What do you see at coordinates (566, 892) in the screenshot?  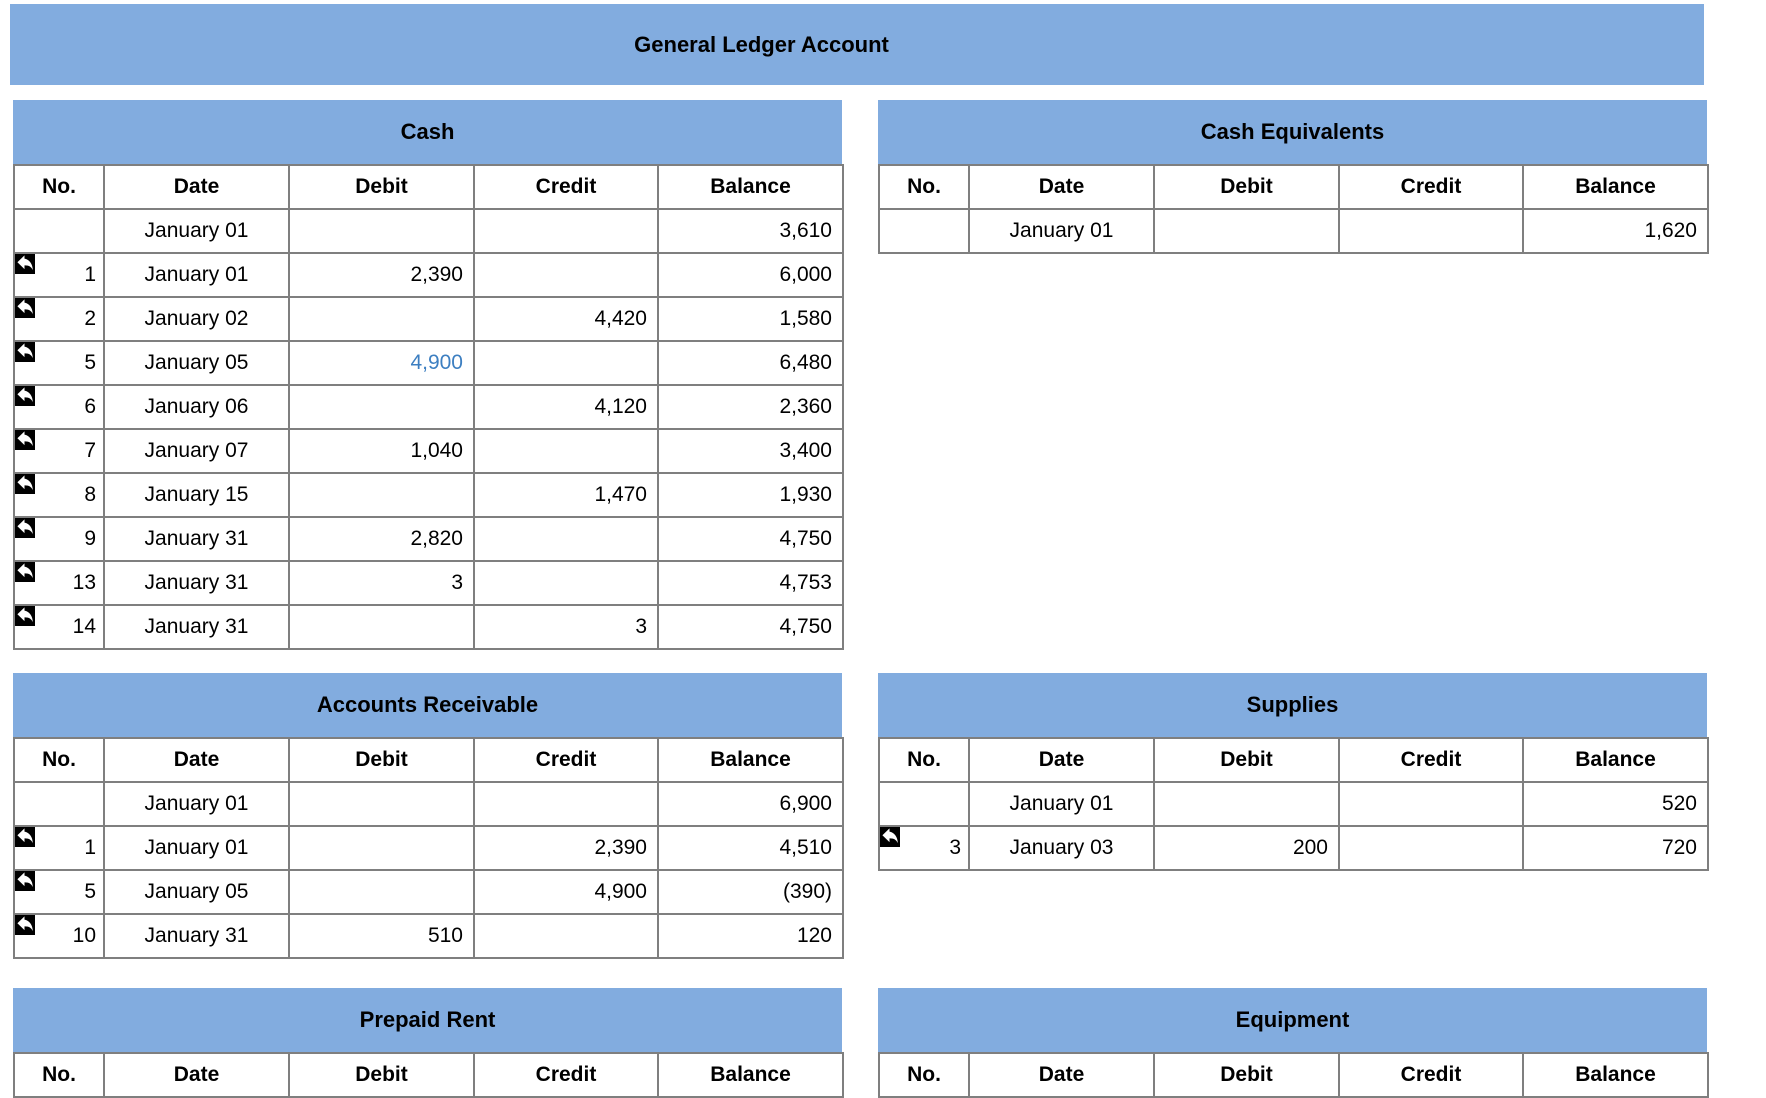 I see `credit-cell: 4,900` at bounding box center [566, 892].